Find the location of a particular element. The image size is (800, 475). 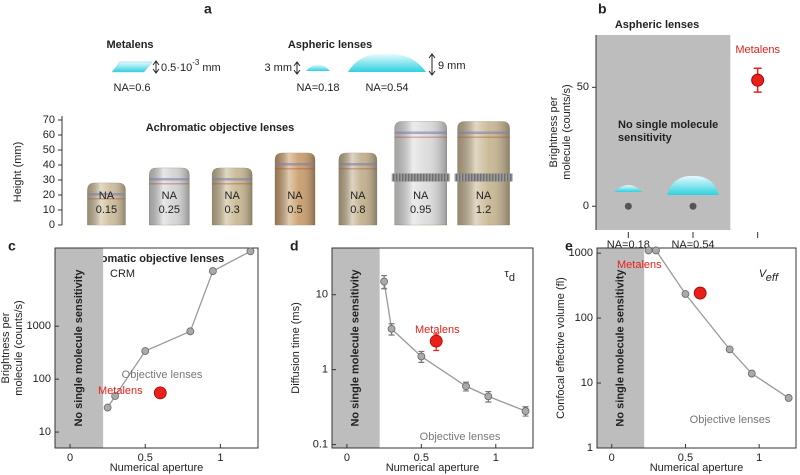

series-line is located at coordinates (454, 346).